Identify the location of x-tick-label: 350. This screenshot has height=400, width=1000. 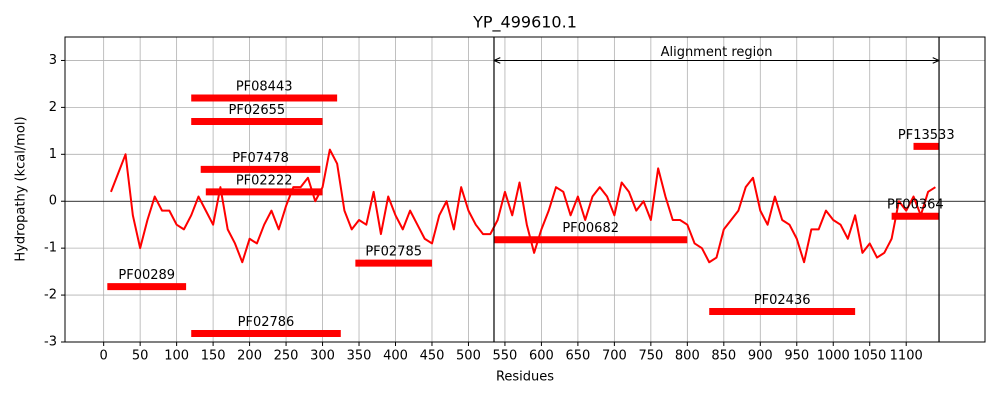
(359, 356).